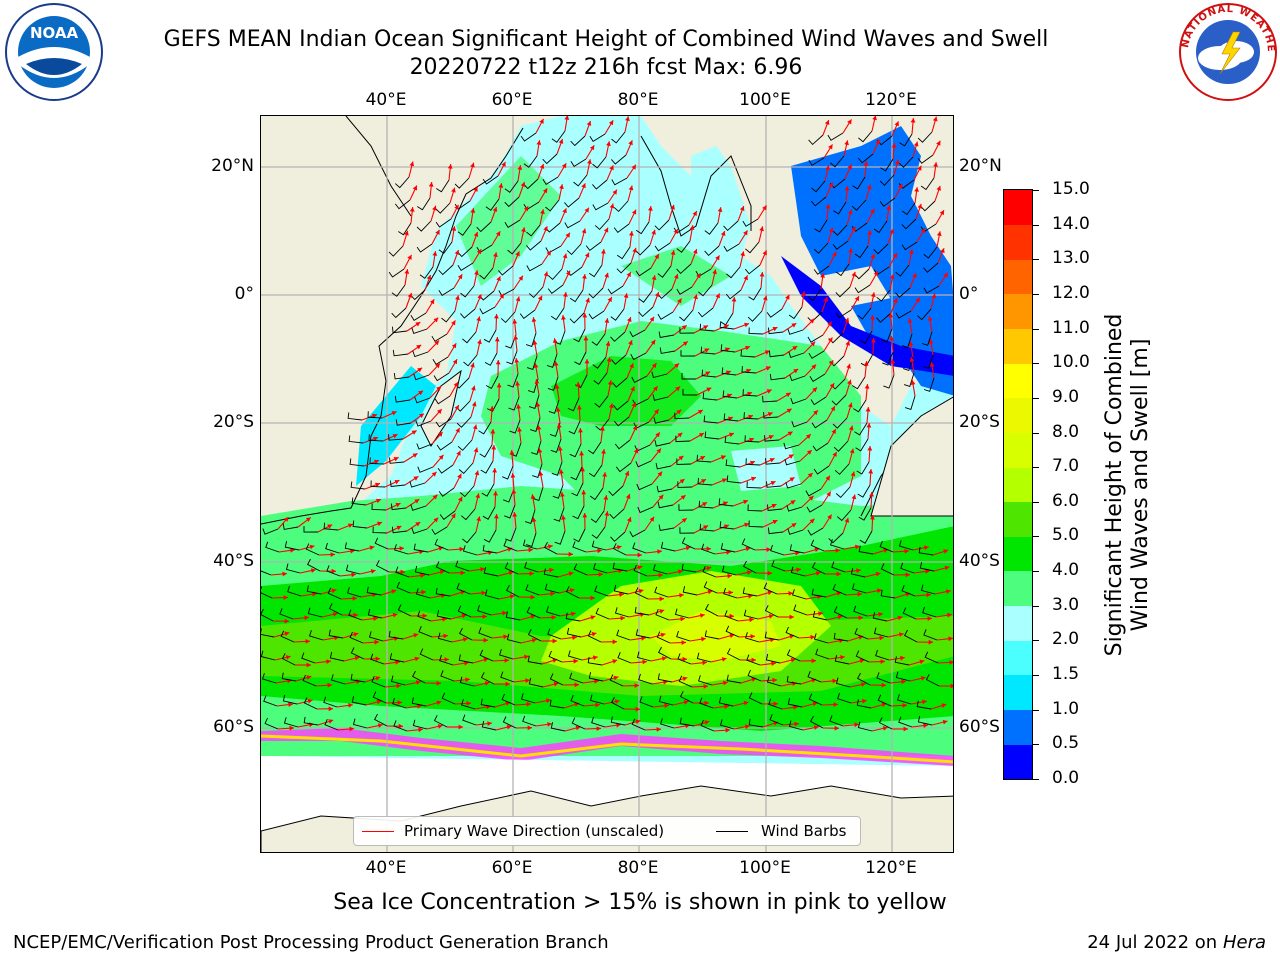  What do you see at coordinates (607, 749) in the screenshot?
I see `sea-ice-edge-yellow` at bounding box center [607, 749].